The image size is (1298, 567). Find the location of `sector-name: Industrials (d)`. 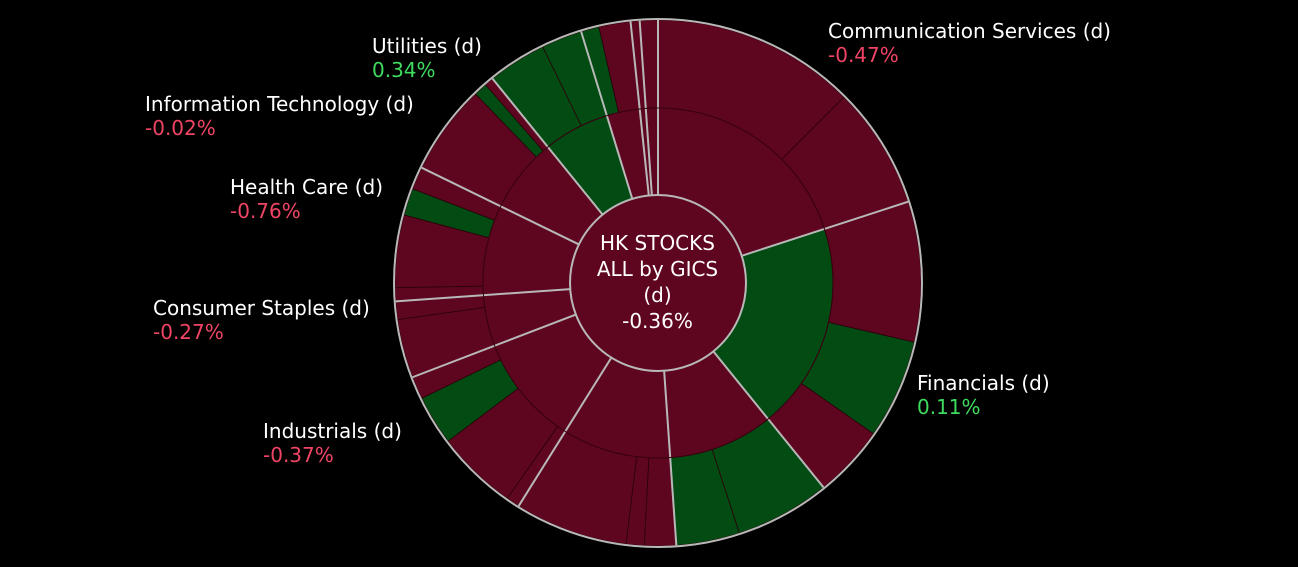

sector-name: Industrials (d) is located at coordinates (332, 431).